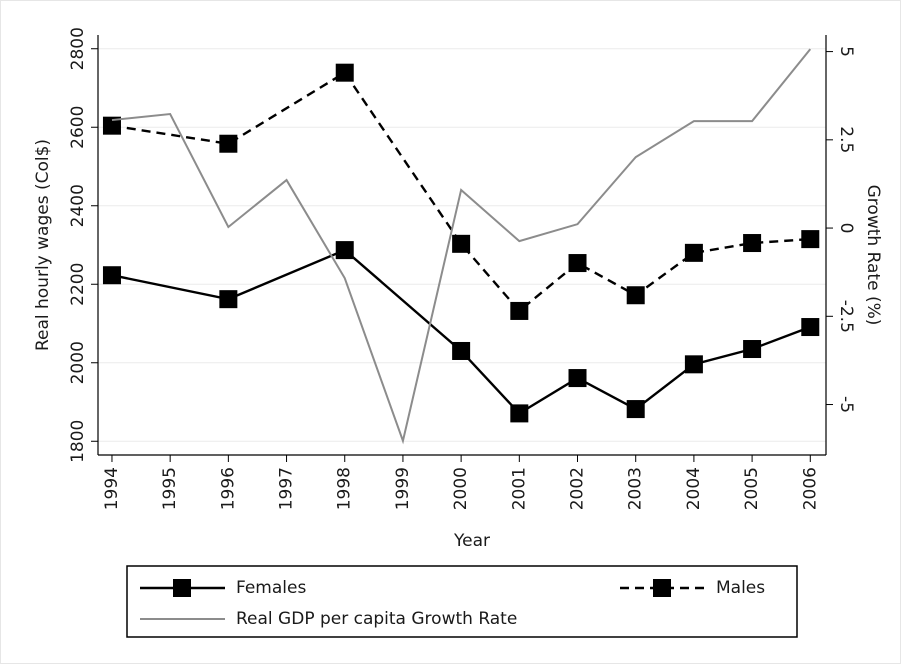 The height and width of the screenshot is (664, 901). I want to click on y2-tick-label: 2.5, so click(846, 139).